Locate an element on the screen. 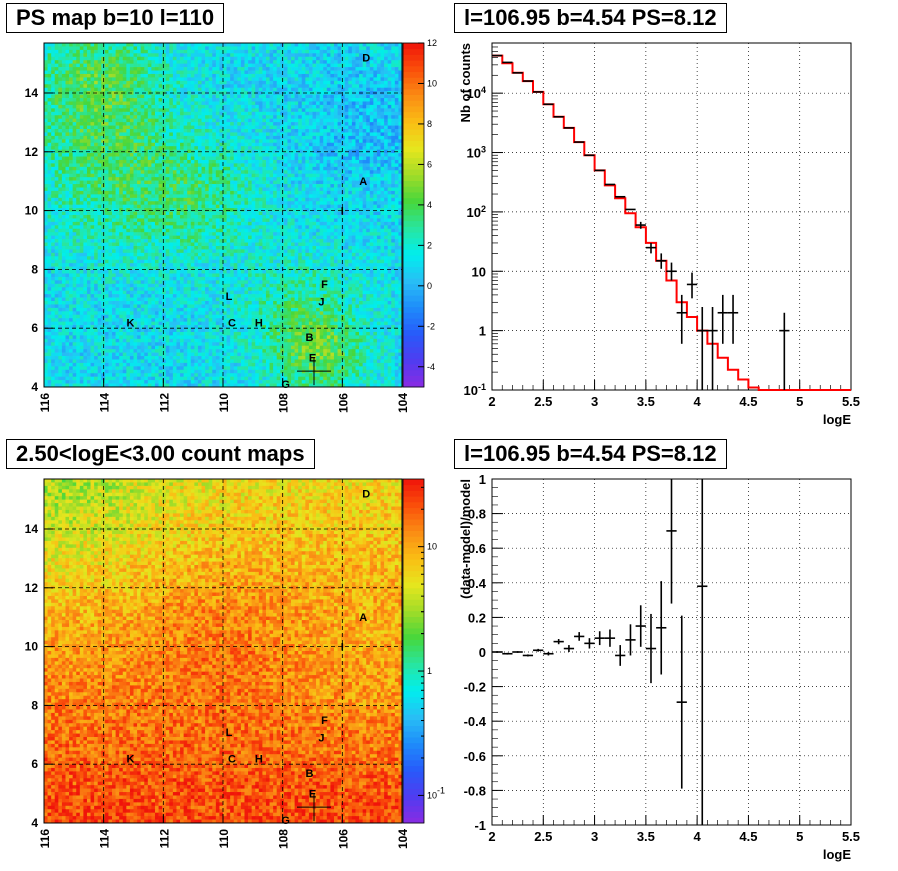 The width and height of the screenshot is (898, 871). ps-map-source-label: G is located at coordinates (285, 385).